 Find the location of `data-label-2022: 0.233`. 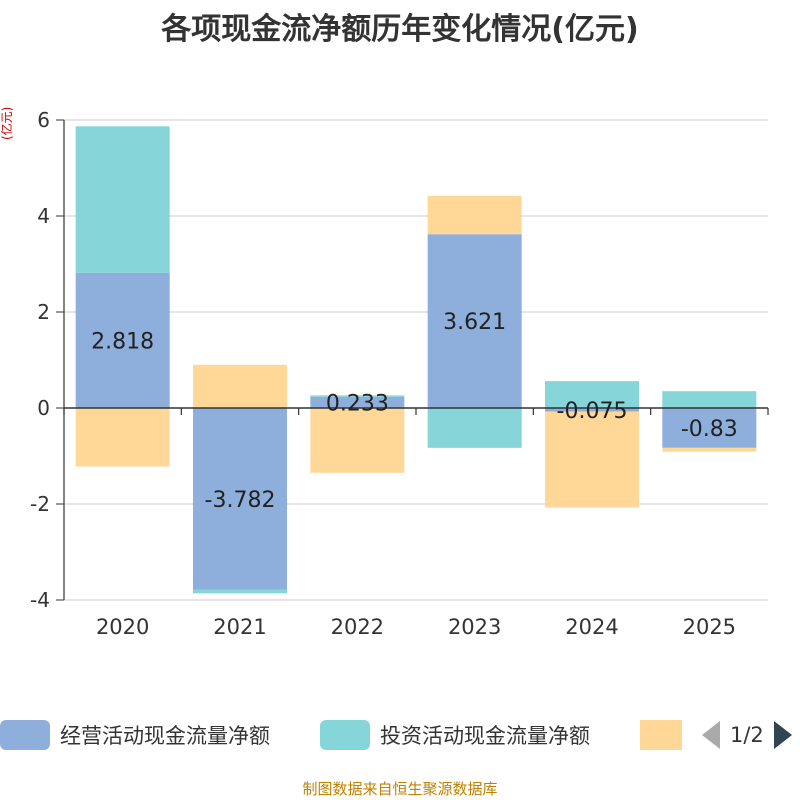

data-label-2022: 0.233 is located at coordinates (357, 403).